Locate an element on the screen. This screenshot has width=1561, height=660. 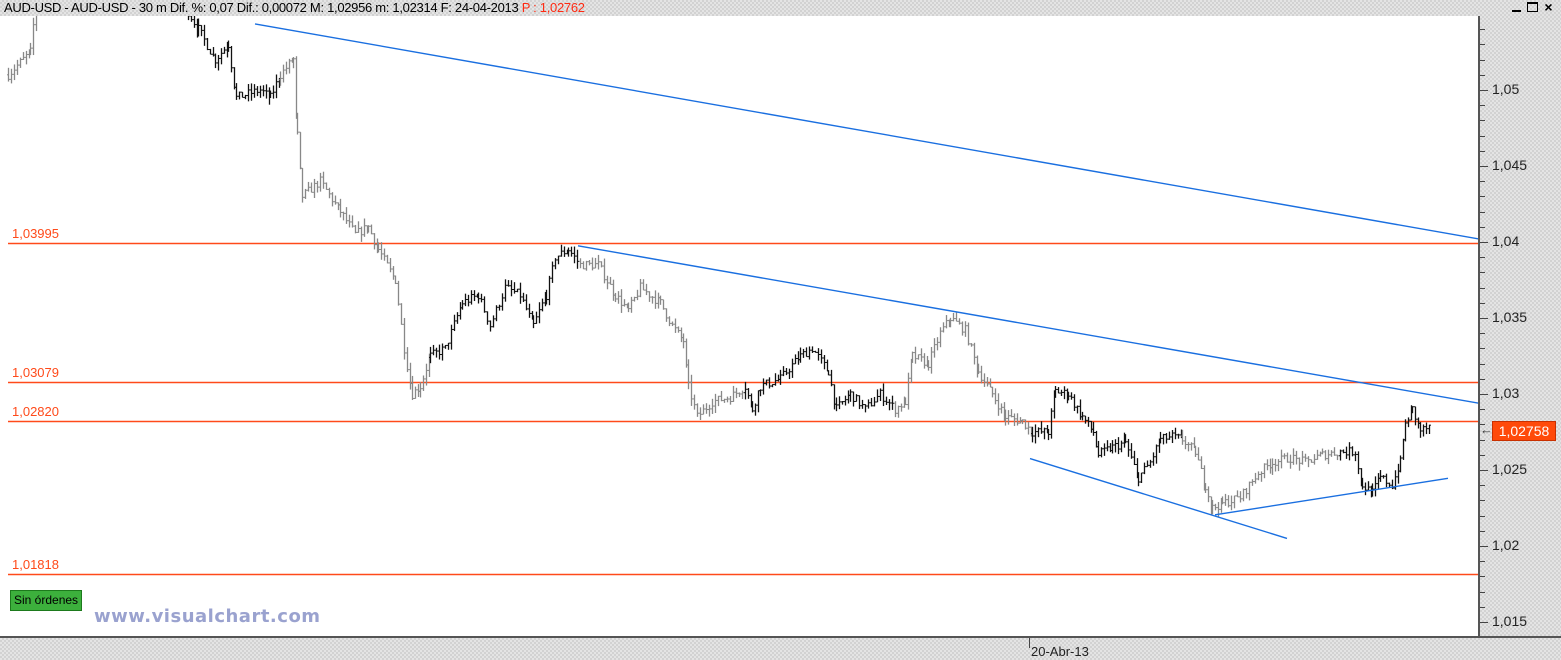
trend-line-lower-channel is located at coordinates (1158, 498).